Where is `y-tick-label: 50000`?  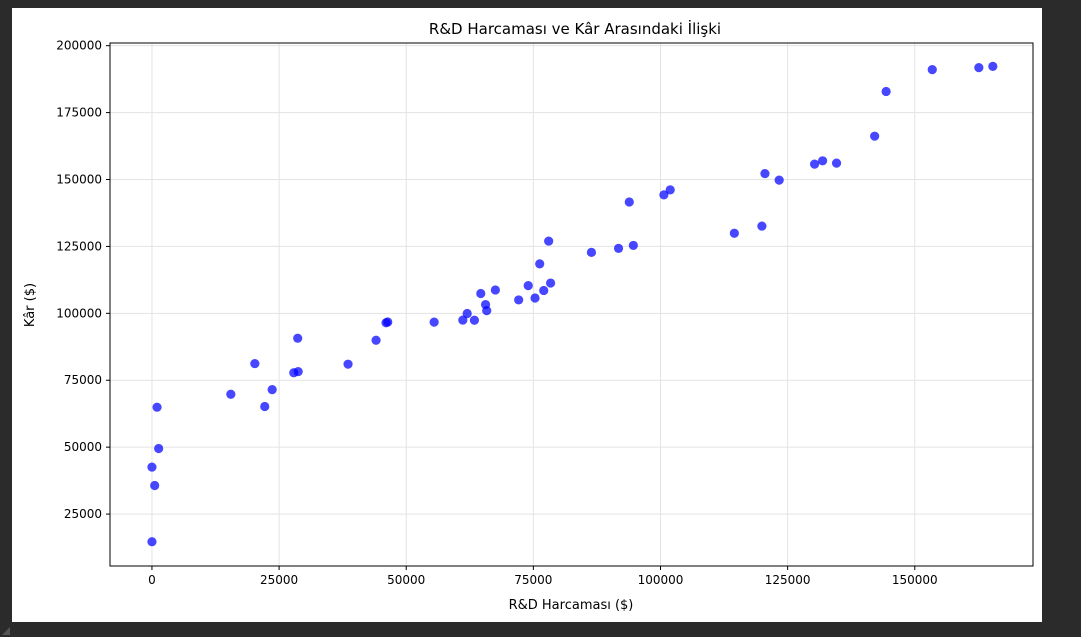
y-tick-label: 50000 is located at coordinates (83, 447).